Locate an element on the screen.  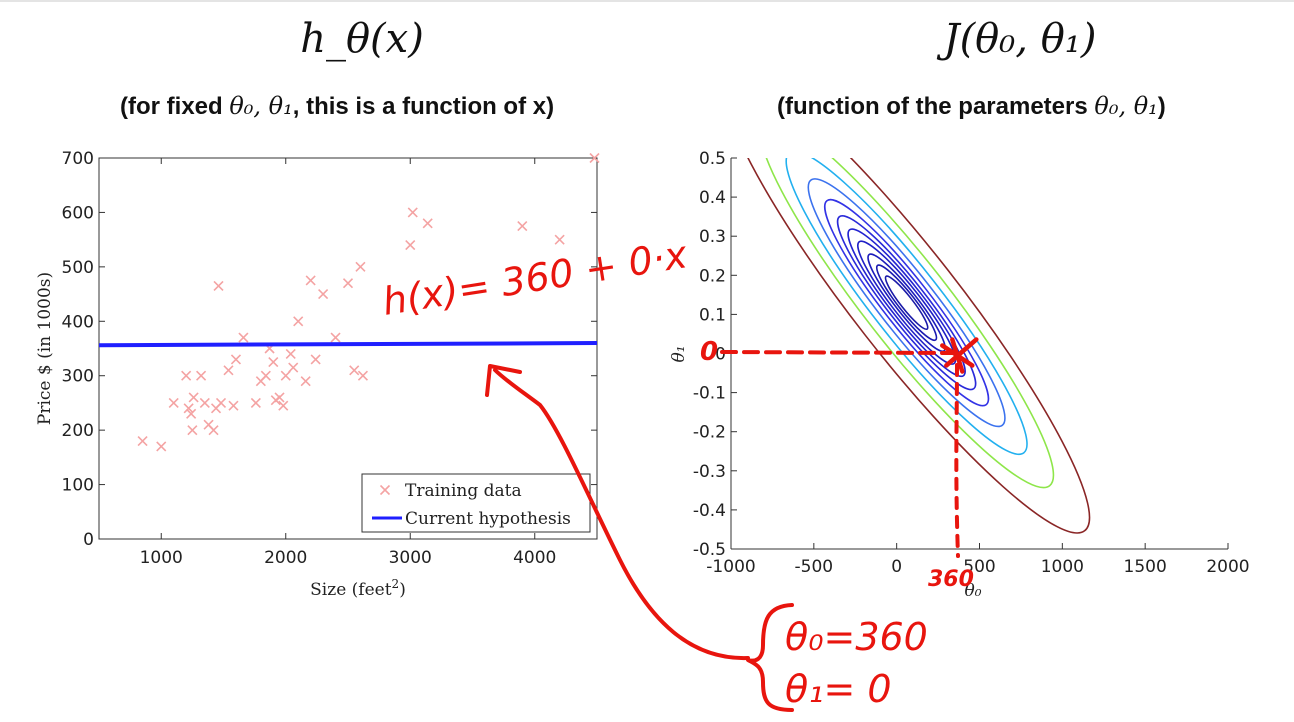
legend: Training data Current hypothesis is located at coordinates (476, 503).